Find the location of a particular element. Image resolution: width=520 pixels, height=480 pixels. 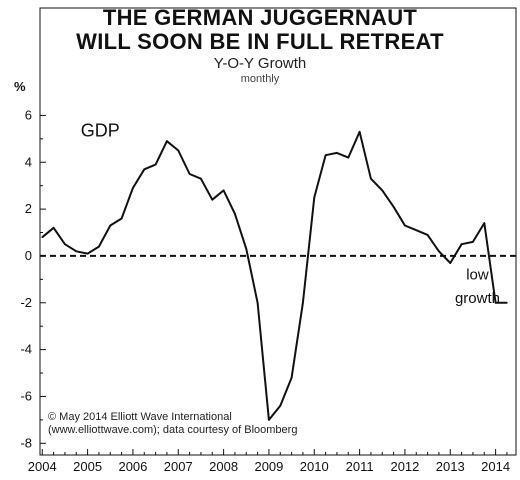

y-tick-label: -4 is located at coordinates (26, 349).